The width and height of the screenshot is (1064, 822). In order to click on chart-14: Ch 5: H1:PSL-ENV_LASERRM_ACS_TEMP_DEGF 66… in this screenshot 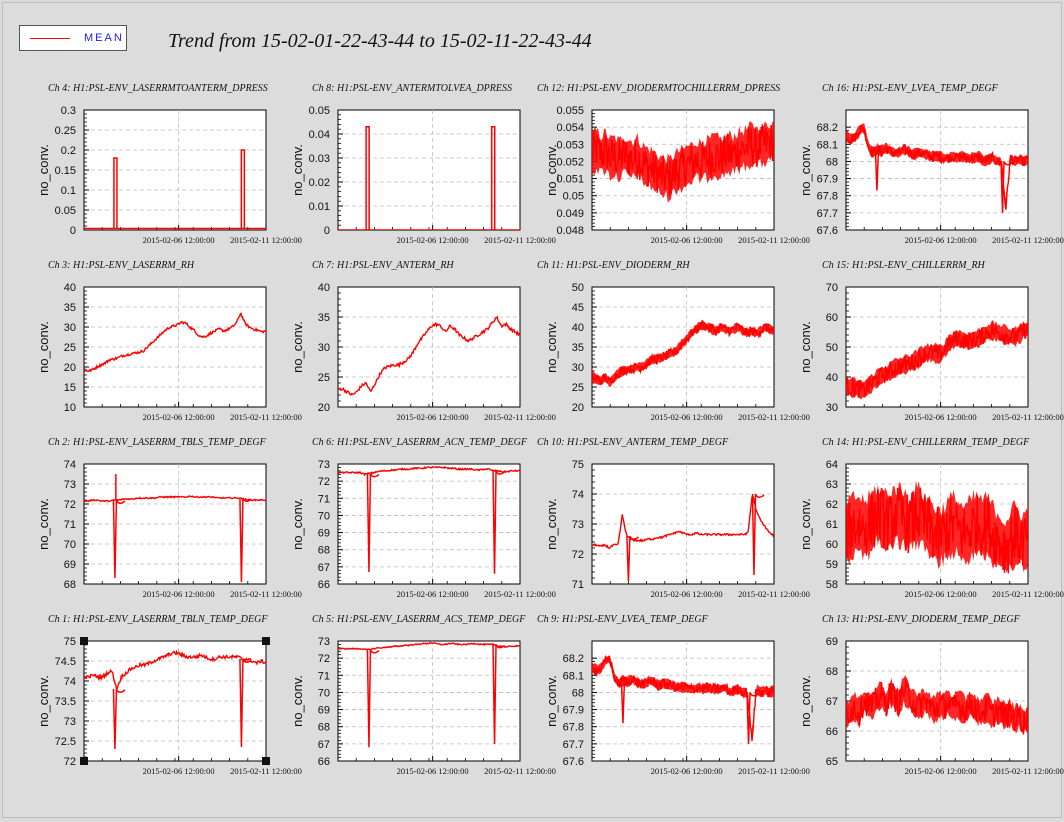, I will do `click(423, 695)`.